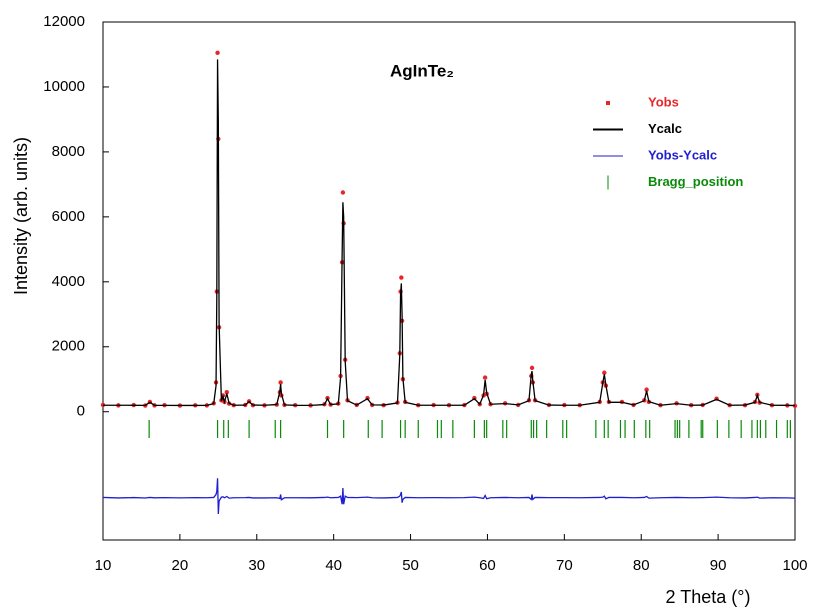 This screenshot has height=612, width=814. I want to click on x-tick-label: 20, so click(180, 565).